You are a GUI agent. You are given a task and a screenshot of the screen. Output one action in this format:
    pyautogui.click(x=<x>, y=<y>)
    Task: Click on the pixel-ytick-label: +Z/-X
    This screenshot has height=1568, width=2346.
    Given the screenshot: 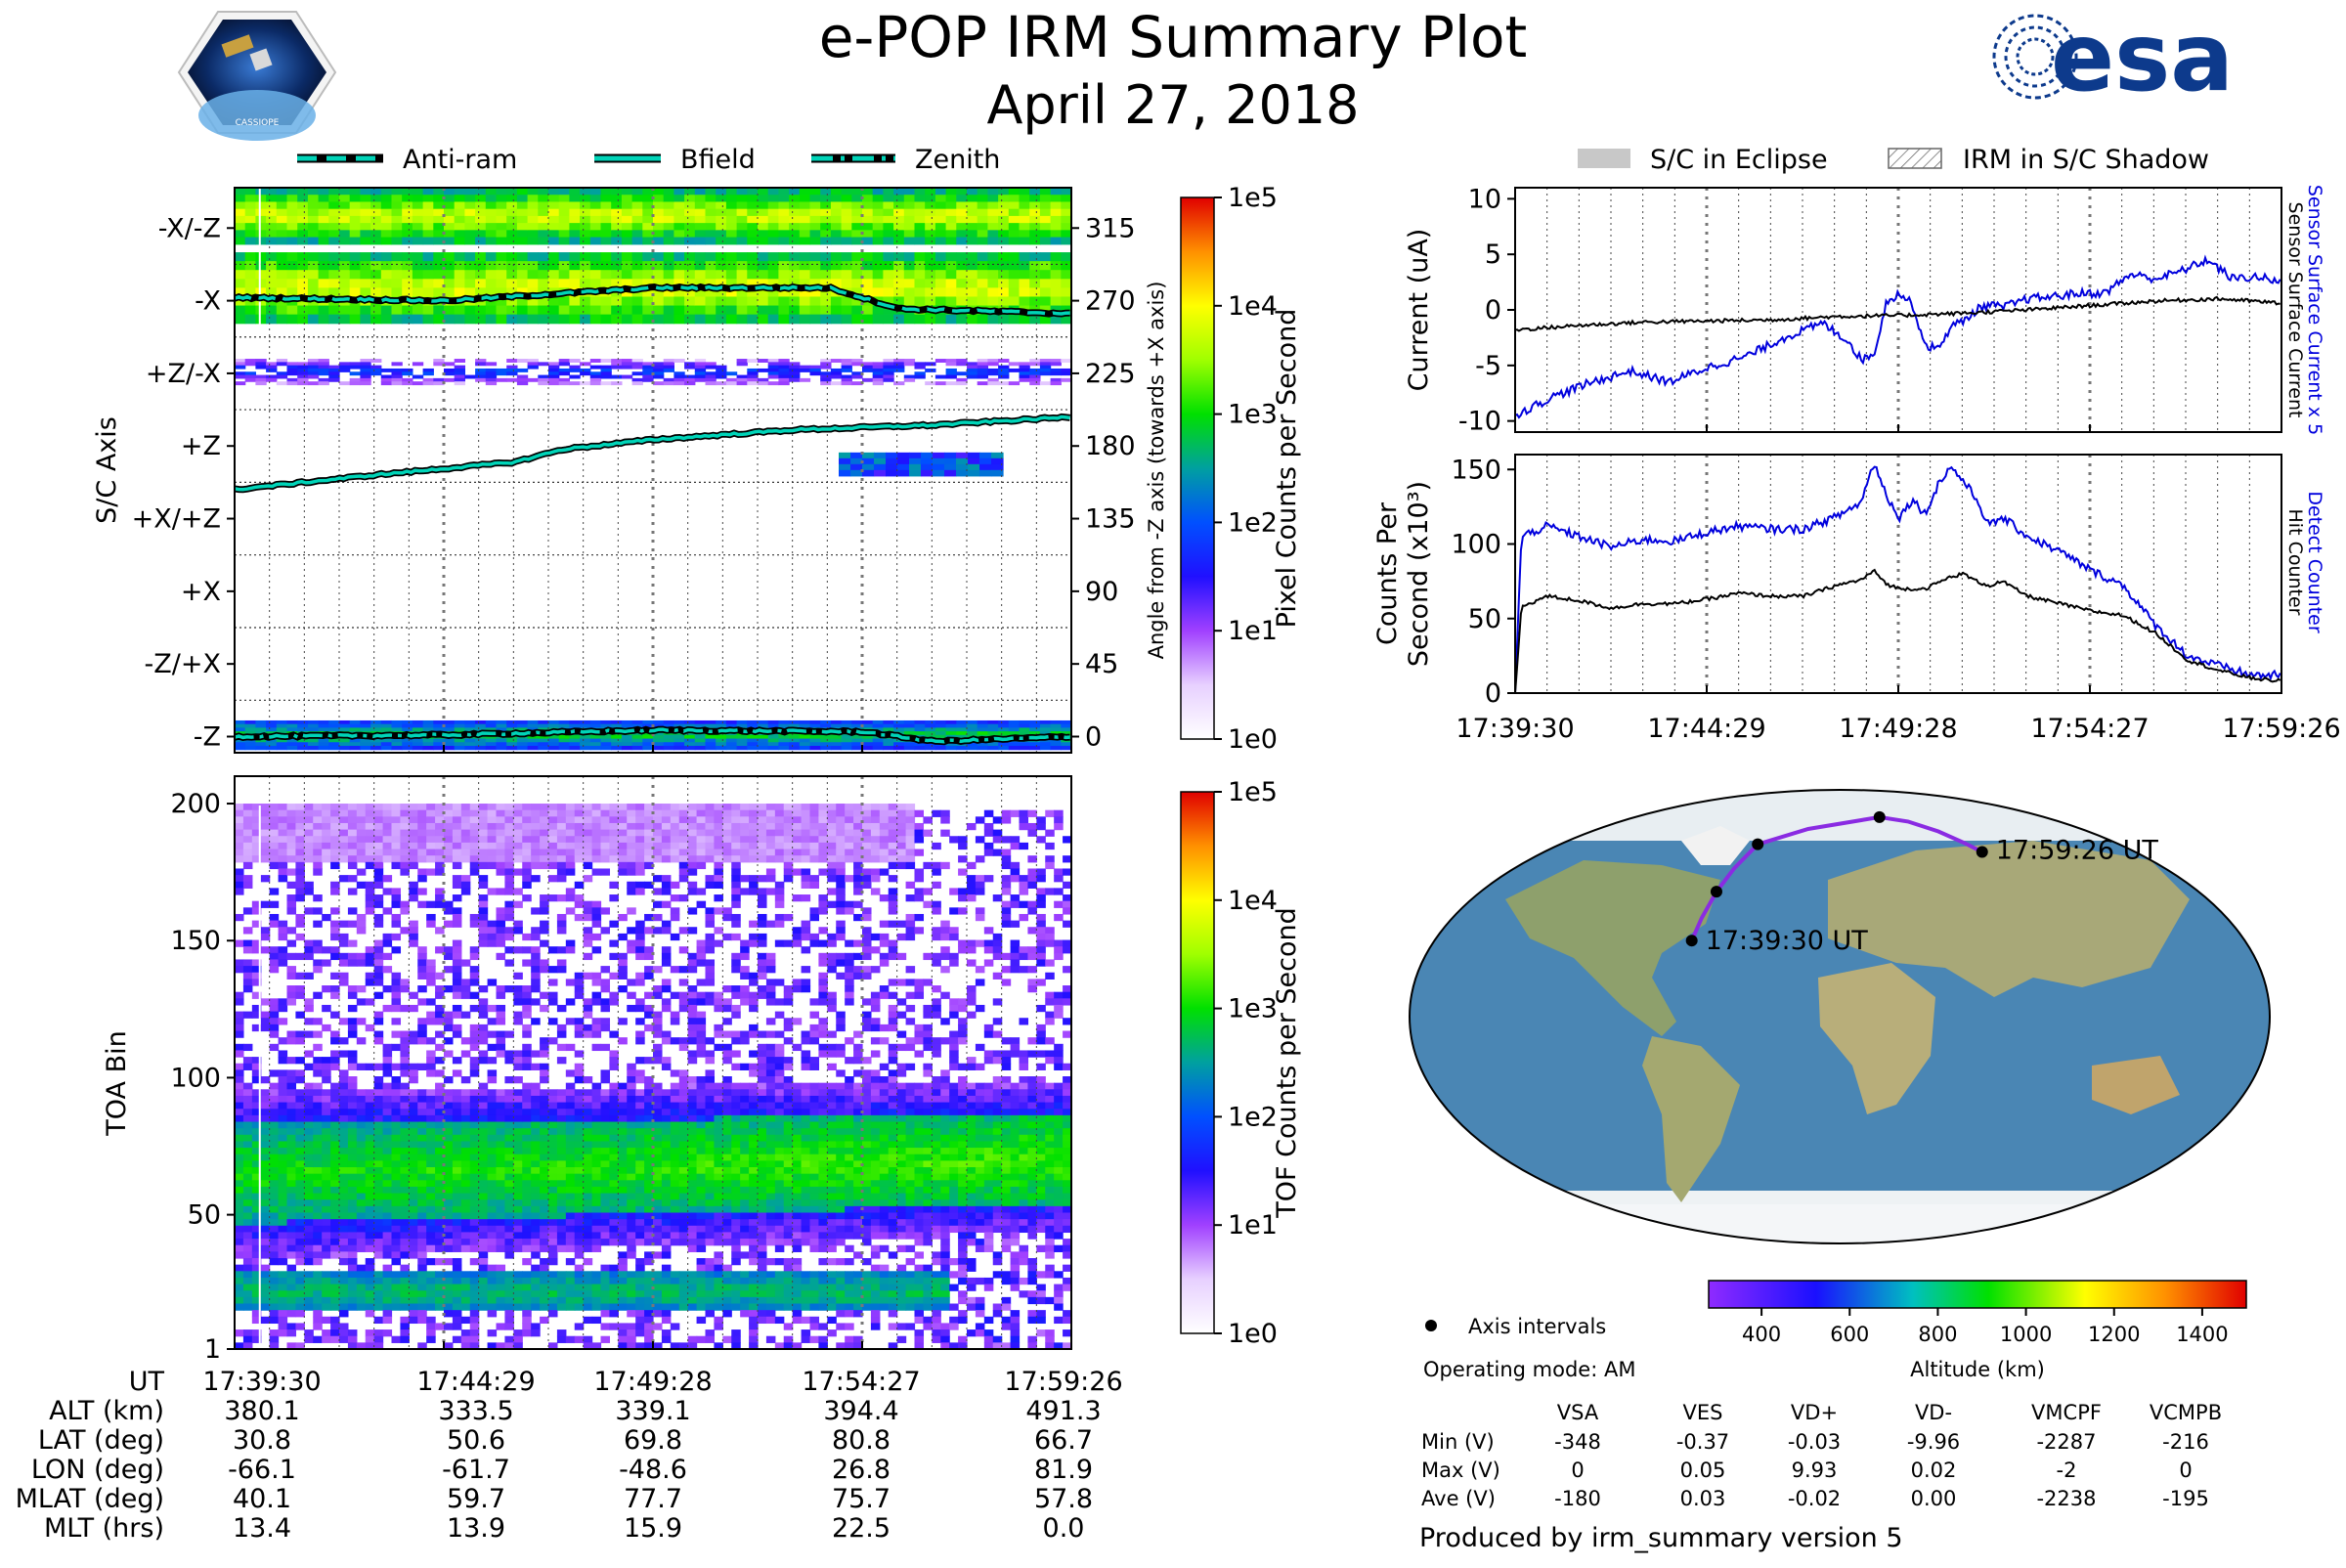 What is the action you would take?
    pyautogui.click(x=184, y=374)
    